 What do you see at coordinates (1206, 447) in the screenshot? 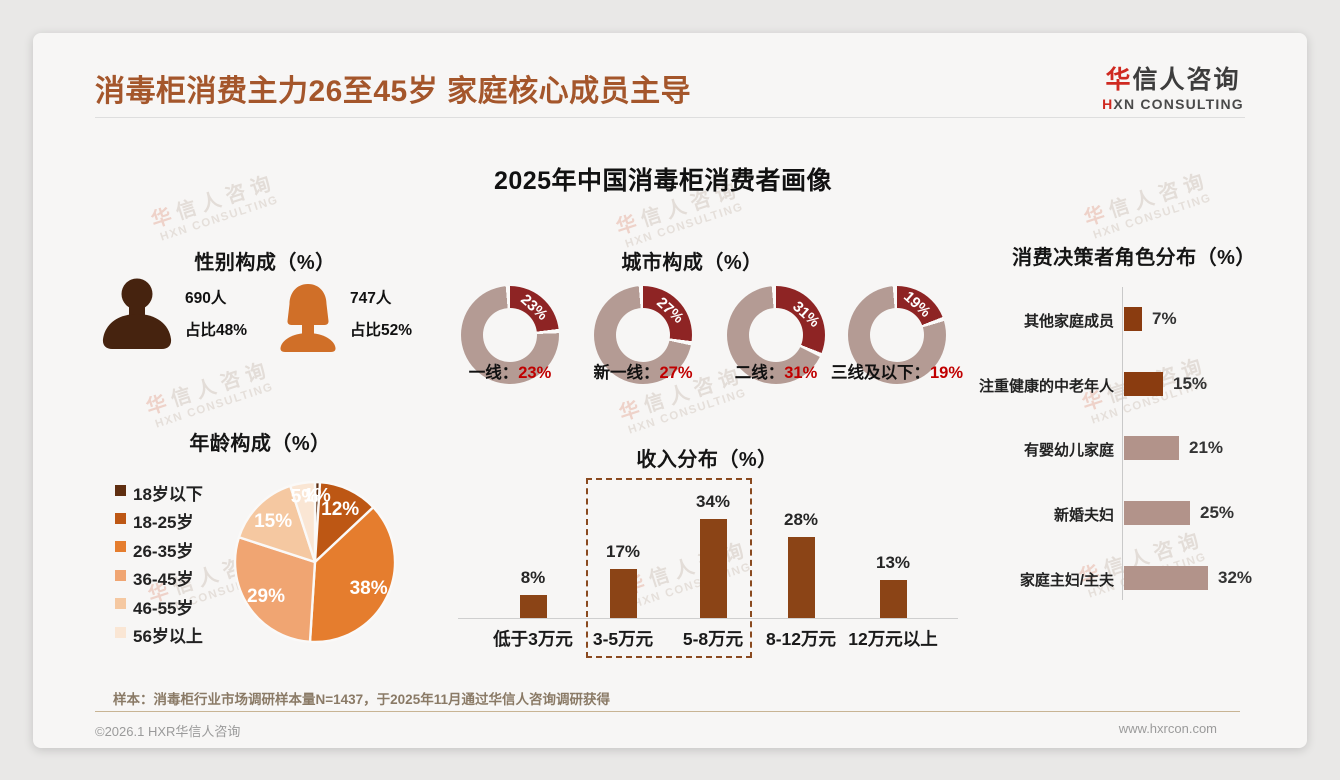
I see `decision-bar-value: 21%` at bounding box center [1206, 447].